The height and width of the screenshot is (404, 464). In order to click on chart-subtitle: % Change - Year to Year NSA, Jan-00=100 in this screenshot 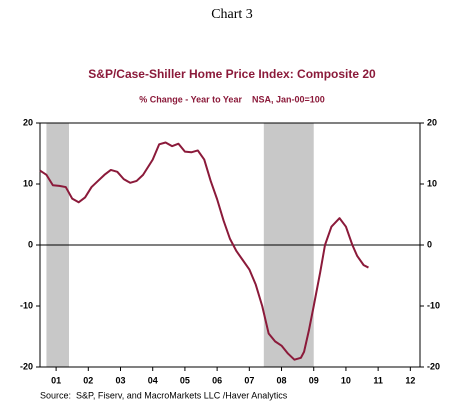, I will do `click(232, 99)`.